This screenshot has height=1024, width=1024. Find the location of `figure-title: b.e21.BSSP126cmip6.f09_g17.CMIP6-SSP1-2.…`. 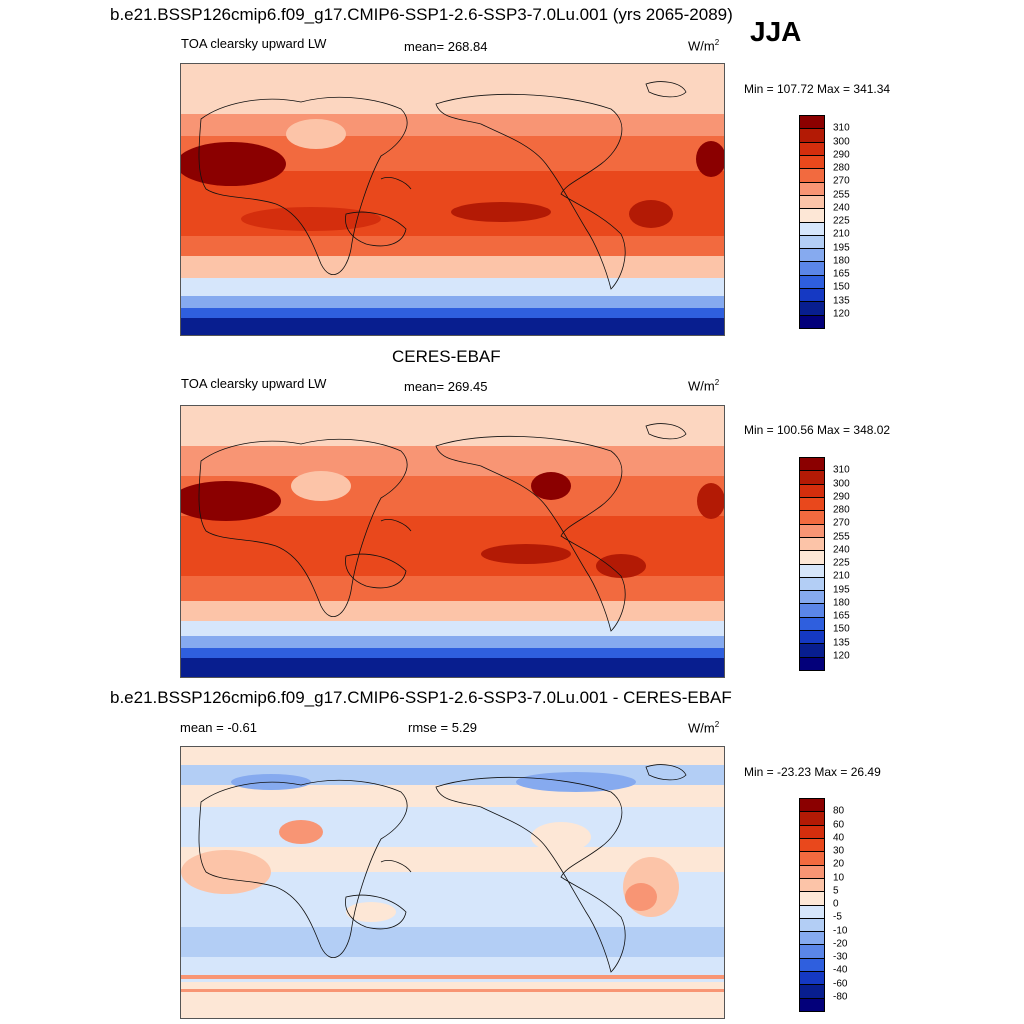

figure-title: b.e21.BSSP126cmip6.f09_g17.CMIP6-SSP1-2.… is located at coordinates (421, 14).